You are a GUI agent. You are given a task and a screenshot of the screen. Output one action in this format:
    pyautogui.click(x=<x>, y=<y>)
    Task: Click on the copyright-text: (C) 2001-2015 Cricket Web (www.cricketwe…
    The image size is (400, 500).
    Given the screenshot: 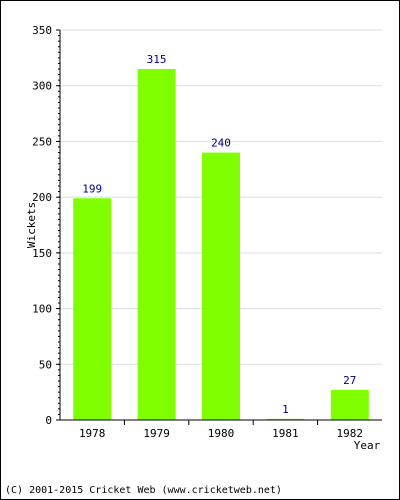 What is the action you would take?
    pyautogui.click(x=143, y=490)
    